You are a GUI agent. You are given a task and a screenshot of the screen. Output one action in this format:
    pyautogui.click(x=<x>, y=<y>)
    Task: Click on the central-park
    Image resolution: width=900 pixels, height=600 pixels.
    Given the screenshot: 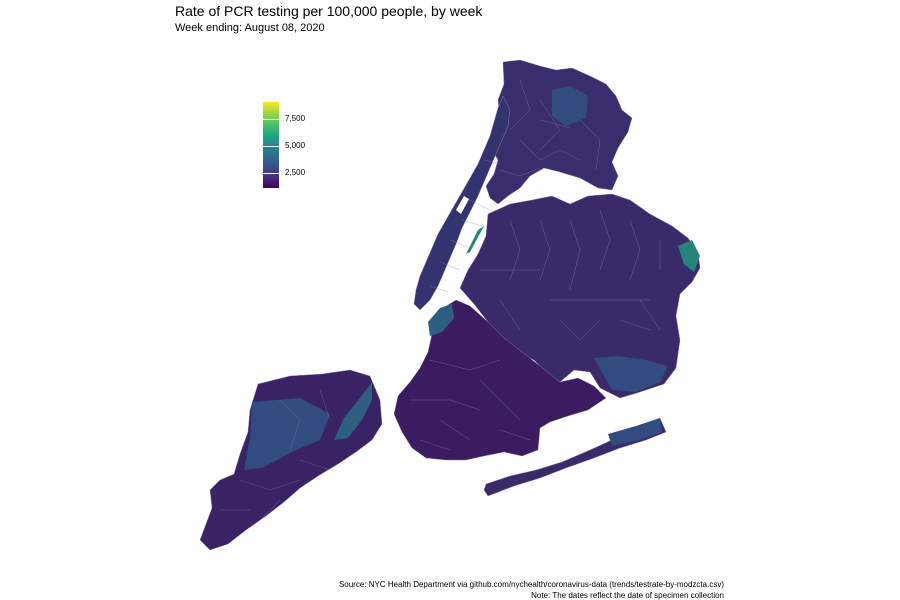 What is the action you would take?
    pyautogui.click(x=462, y=205)
    